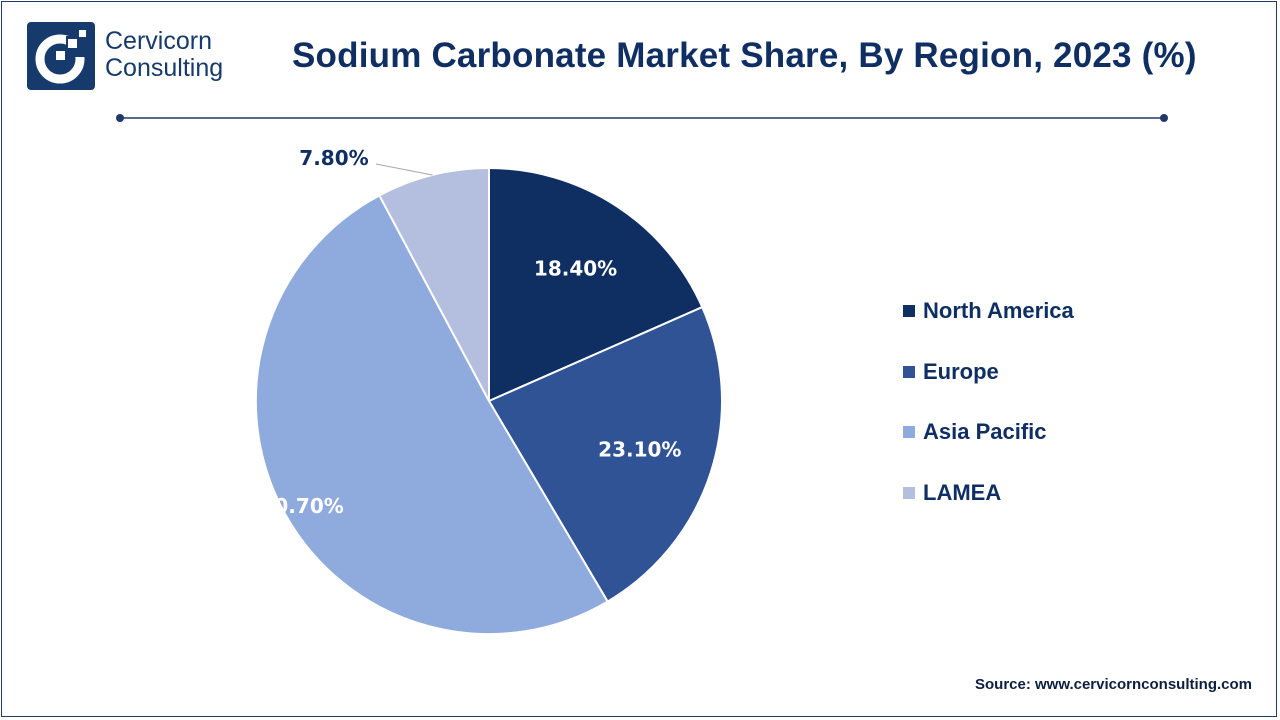 The height and width of the screenshot is (720, 1280). Describe the element at coordinates (642, 118) in the screenshot. I see `title-divider` at that location.